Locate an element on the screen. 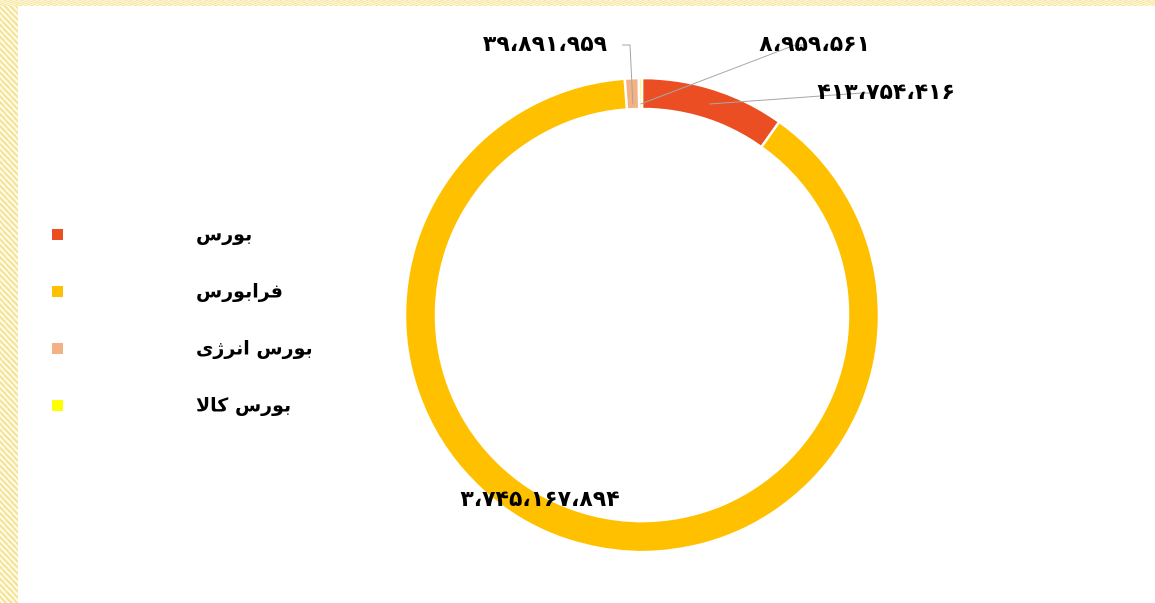 The image size is (1155, 603). data-label: ۳،۷۴۵،۱۶۷،۸۹۴ is located at coordinates (539, 499).